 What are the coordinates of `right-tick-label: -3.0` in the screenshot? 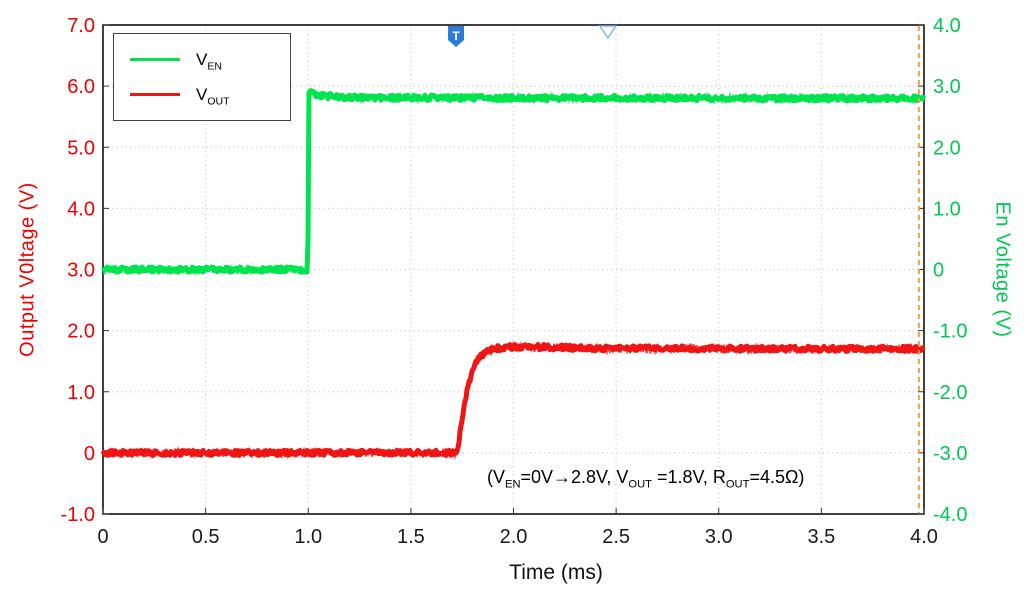 It's located at (950, 454).